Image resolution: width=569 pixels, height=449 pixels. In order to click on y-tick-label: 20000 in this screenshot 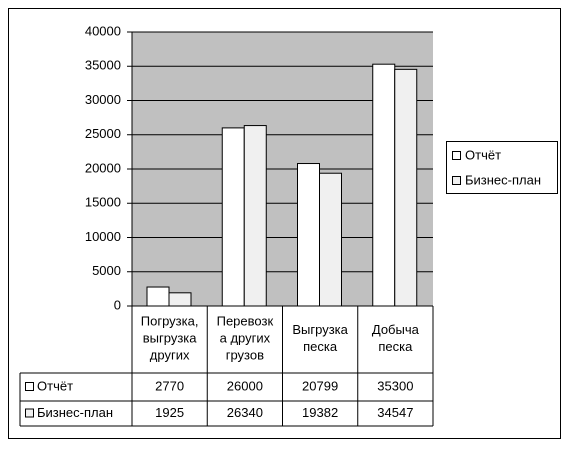, I will do `click(103, 167)`.